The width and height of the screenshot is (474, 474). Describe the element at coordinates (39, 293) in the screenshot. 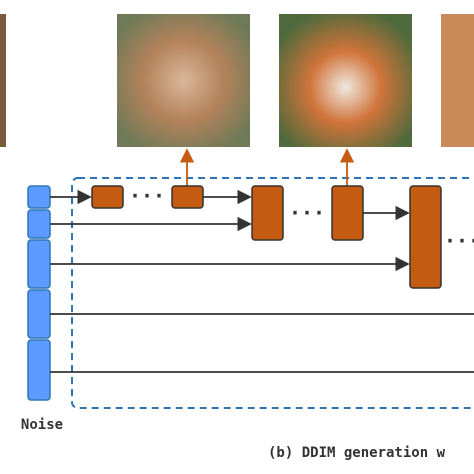

I see `noise-column` at that location.